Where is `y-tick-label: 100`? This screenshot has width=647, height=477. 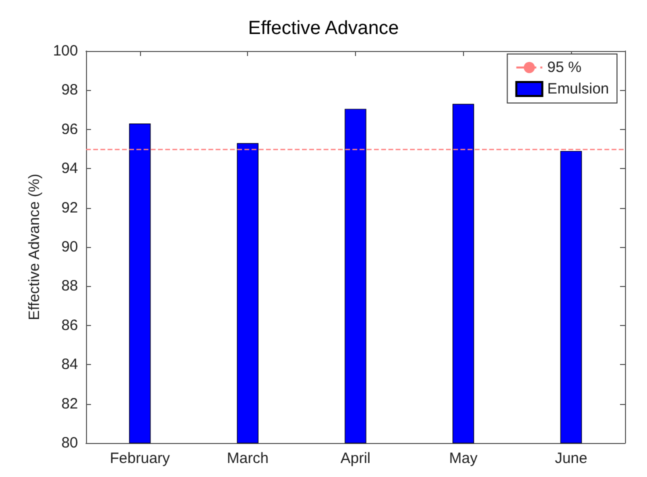 y-tick-label: 100 is located at coordinates (65, 51).